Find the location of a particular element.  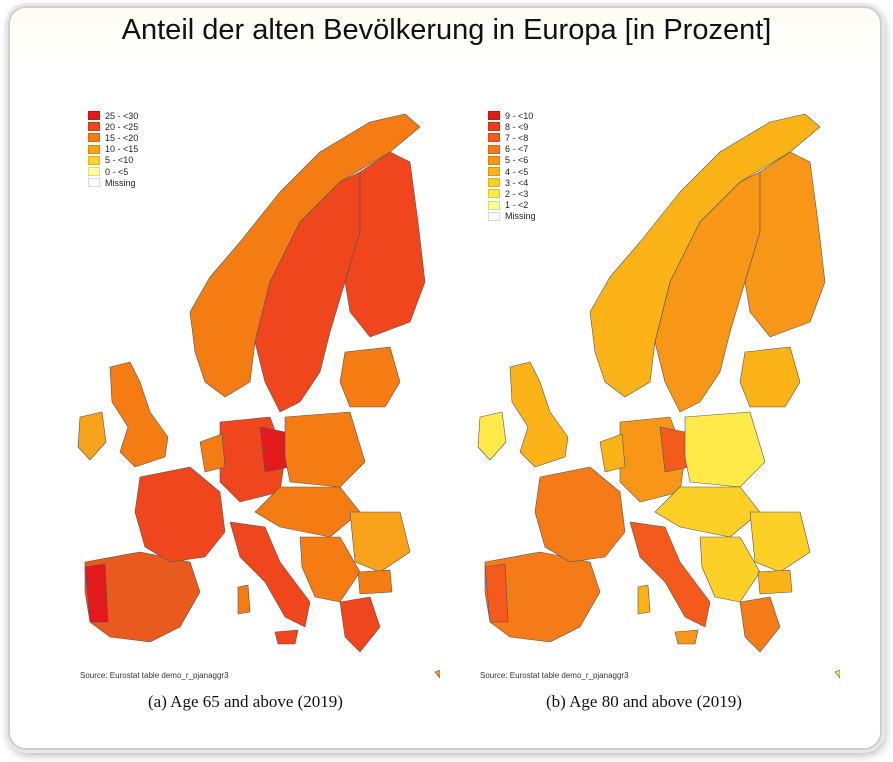

legend-label: 5 - <10 is located at coordinates (119, 160).